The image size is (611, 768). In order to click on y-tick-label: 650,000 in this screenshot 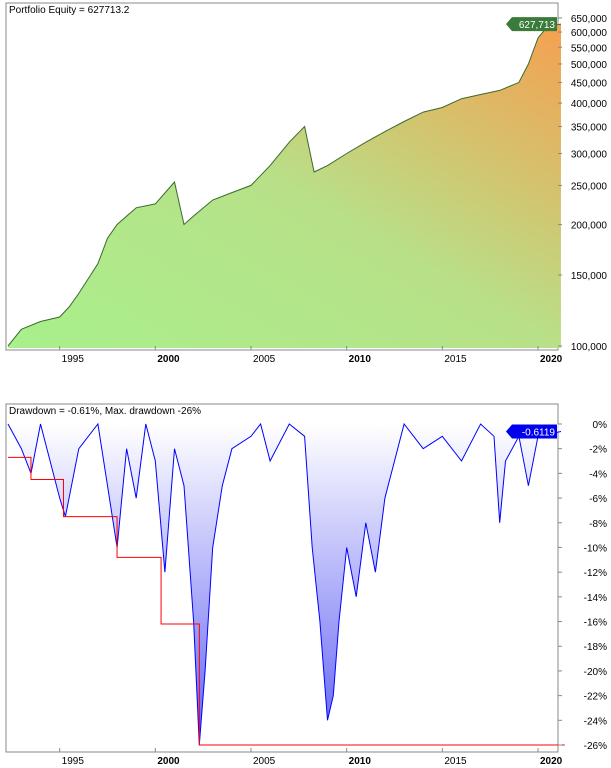, I will do `click(589, 19)`.